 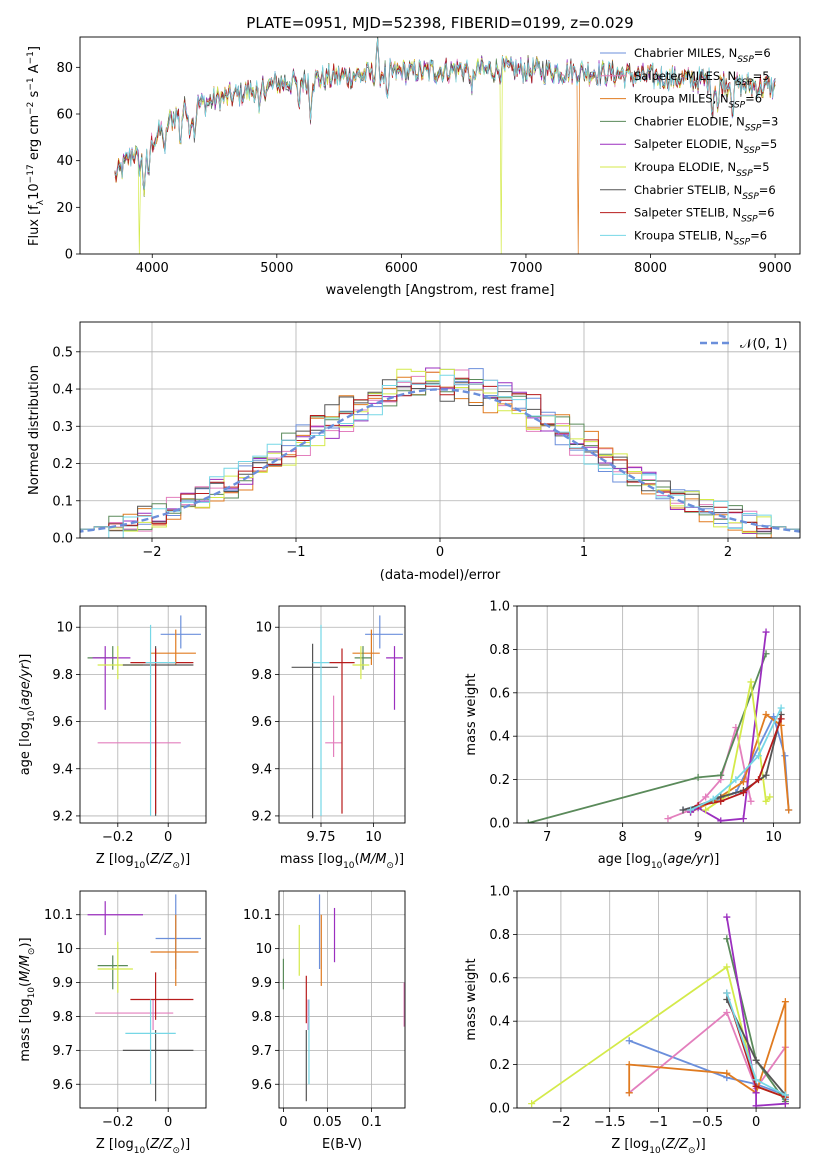 What do you see at coordinates (69, 255) in the screenshot?
I see `y-tick-label: 0` at bounding box center [69, 255].